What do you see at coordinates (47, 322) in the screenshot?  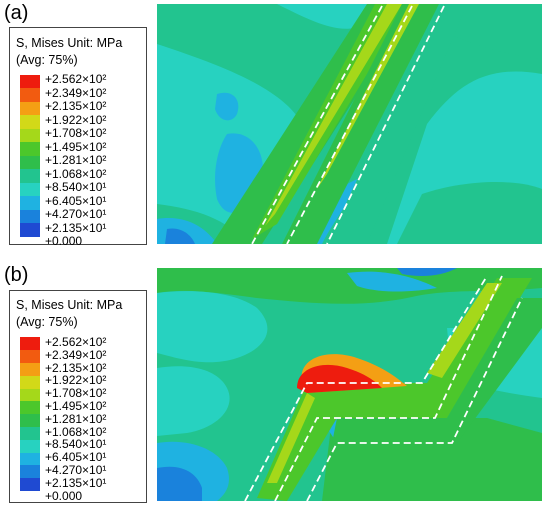 I see `legend-b-avg: (Avg: 75%)` at bounding box center [47, 322].